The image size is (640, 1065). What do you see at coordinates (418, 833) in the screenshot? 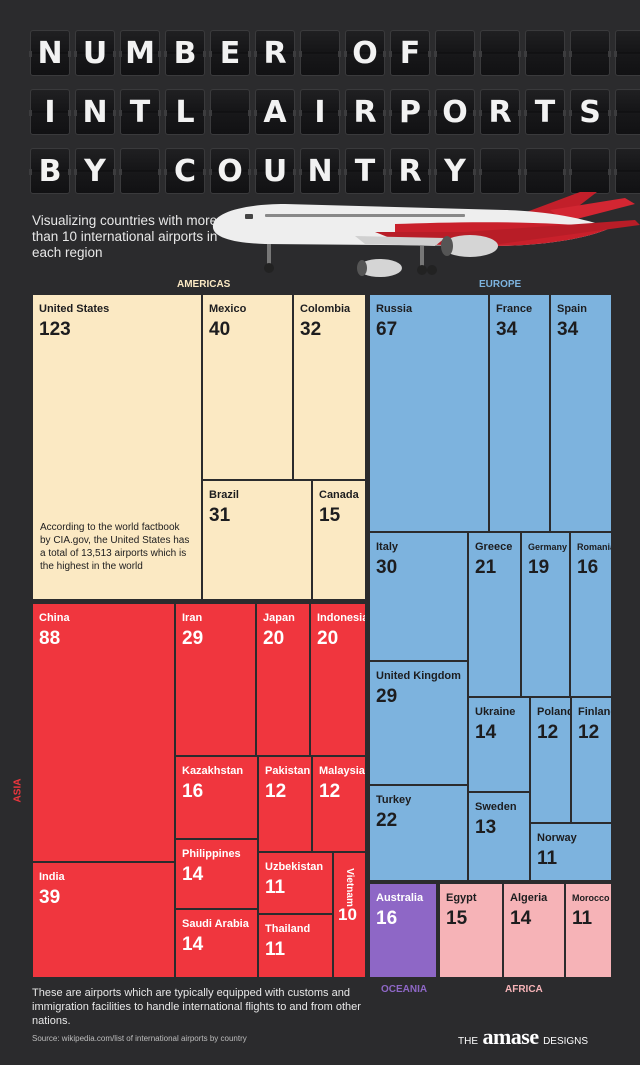
I see `treemap-cell-turkey: Turkey 22` at bounding box center [418, 833].